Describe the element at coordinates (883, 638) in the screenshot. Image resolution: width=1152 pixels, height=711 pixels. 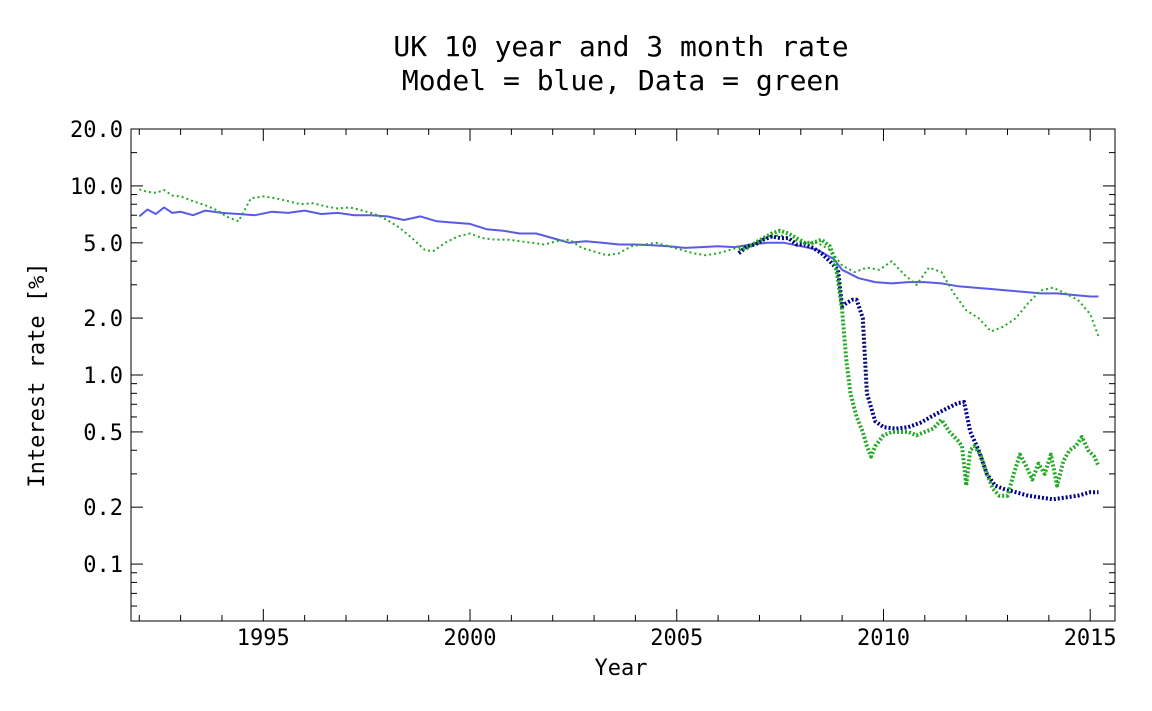
I see `x-tick-label: 2010` at that location.